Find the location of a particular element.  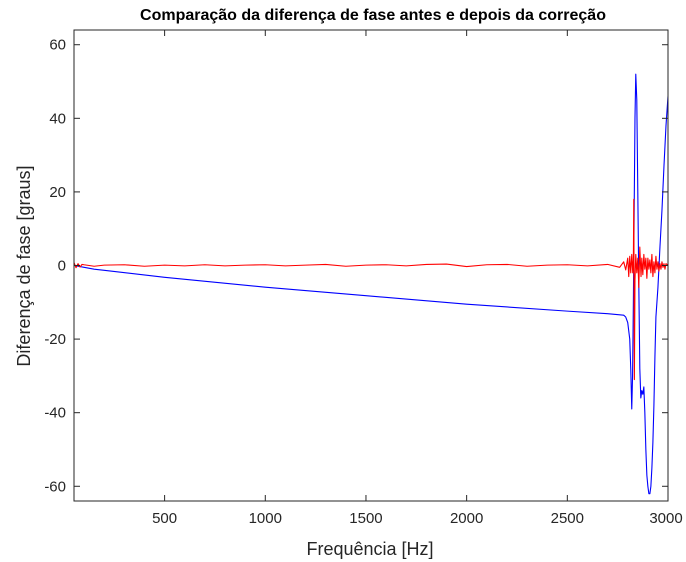

x-tick-label: 1000 is located at coordinates (265, 518).